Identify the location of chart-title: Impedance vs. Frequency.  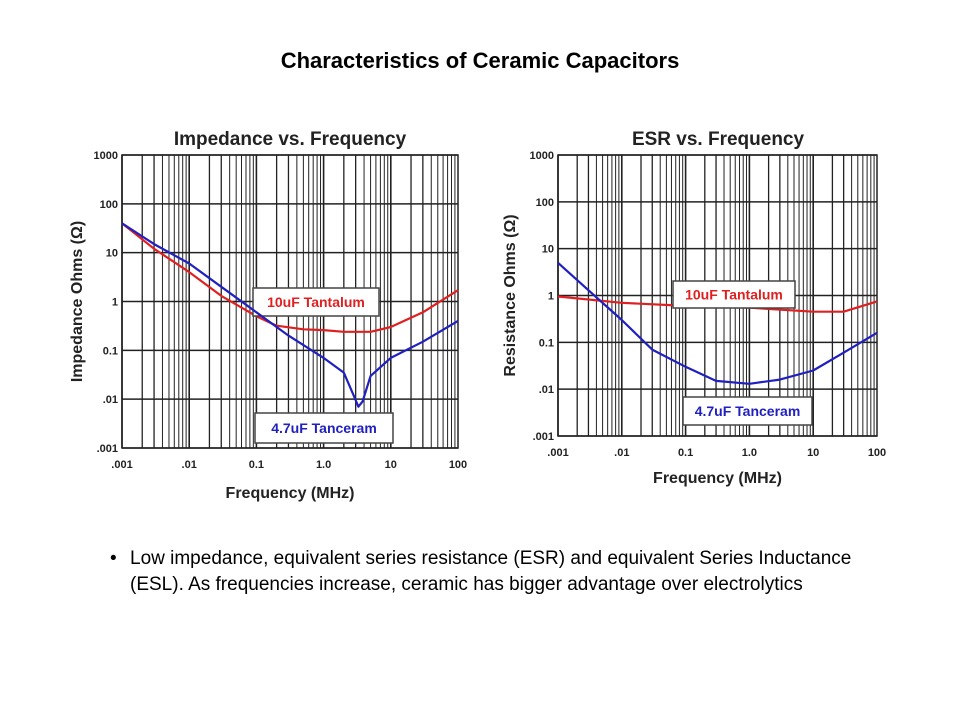
(290, 139).